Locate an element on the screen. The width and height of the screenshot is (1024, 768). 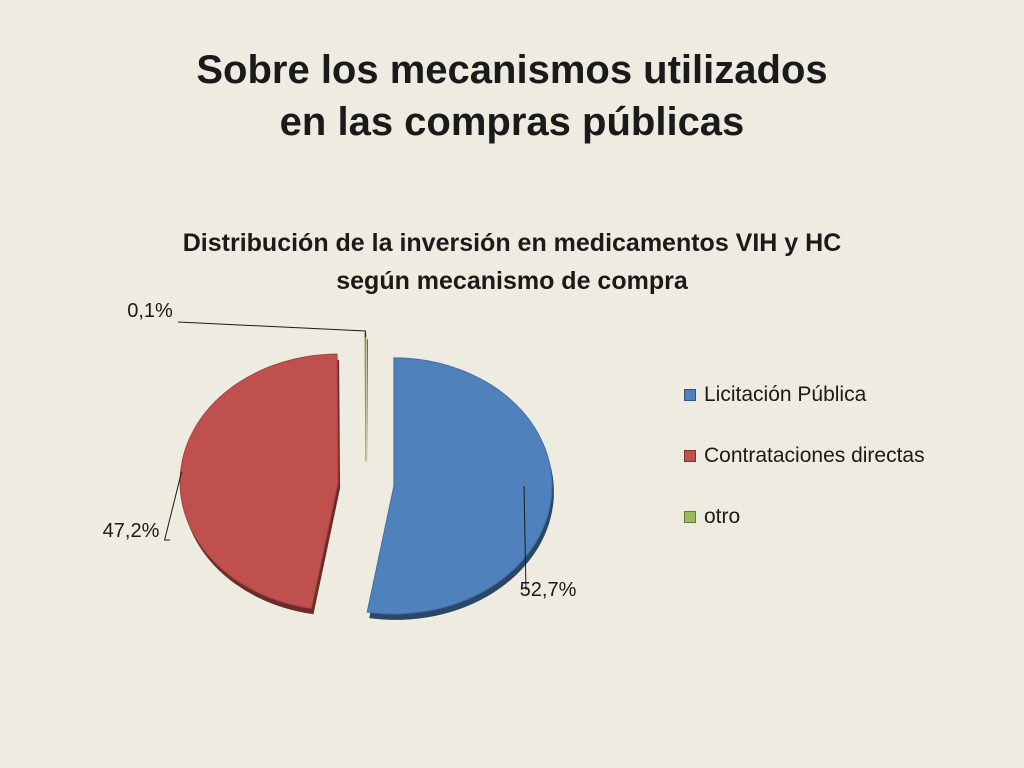
leader-line-otro is located at coordinates (271, 329).